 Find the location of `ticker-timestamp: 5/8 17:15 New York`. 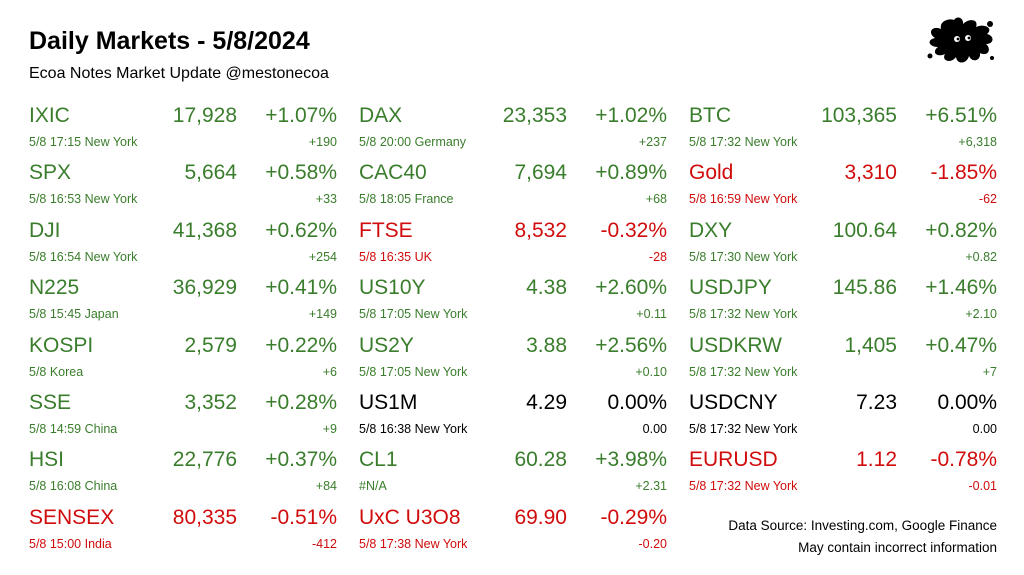

ticker-timestamp: 5/8 17:15 New York is located at coordinates (83, 142).